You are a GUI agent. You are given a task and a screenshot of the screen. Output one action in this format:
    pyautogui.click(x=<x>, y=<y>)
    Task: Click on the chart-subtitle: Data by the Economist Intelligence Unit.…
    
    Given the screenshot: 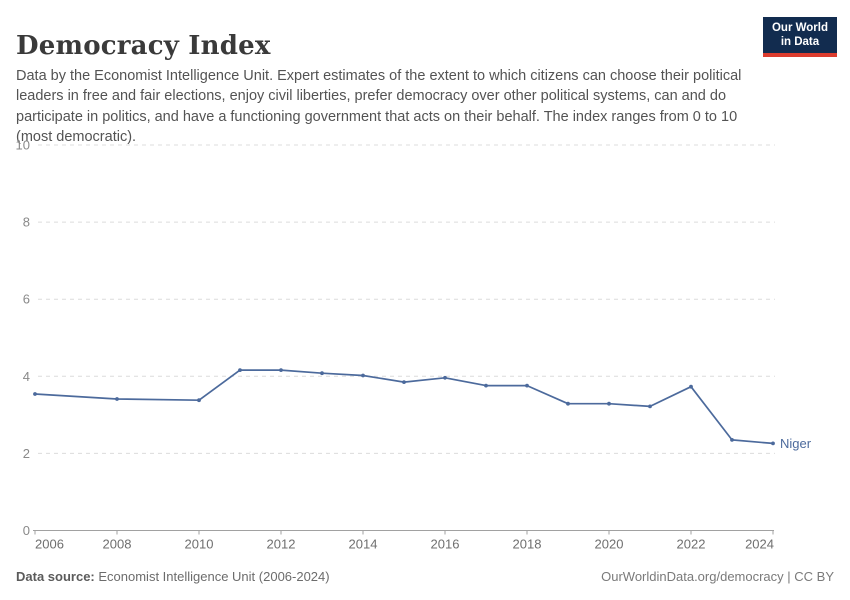 What is the action you would take?
    pyautogui.click(x=379, y=106)
    